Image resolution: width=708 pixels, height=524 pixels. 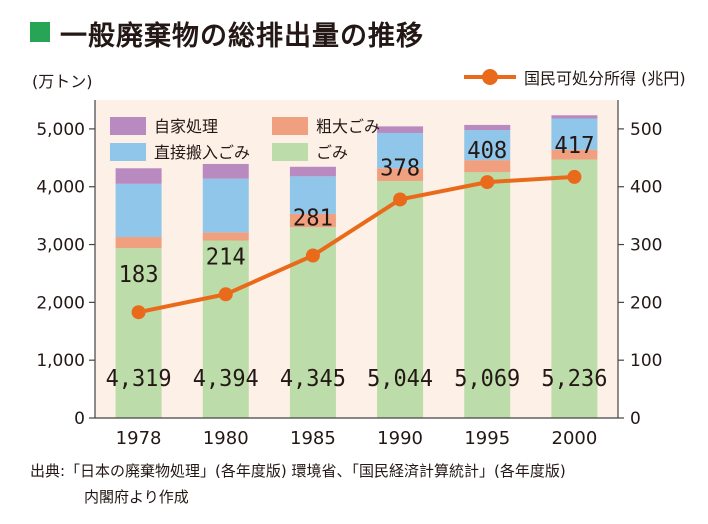 I want to click on right-axis-unit: 国民可処分所得 (兆円), so click(x=605, y=78).